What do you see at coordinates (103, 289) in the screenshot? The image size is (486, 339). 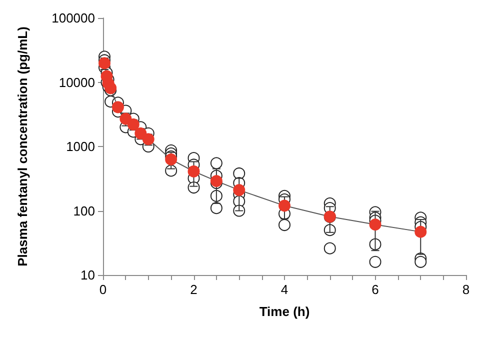 I see `x-tick-label: 0` at bounding box center [103, 289].